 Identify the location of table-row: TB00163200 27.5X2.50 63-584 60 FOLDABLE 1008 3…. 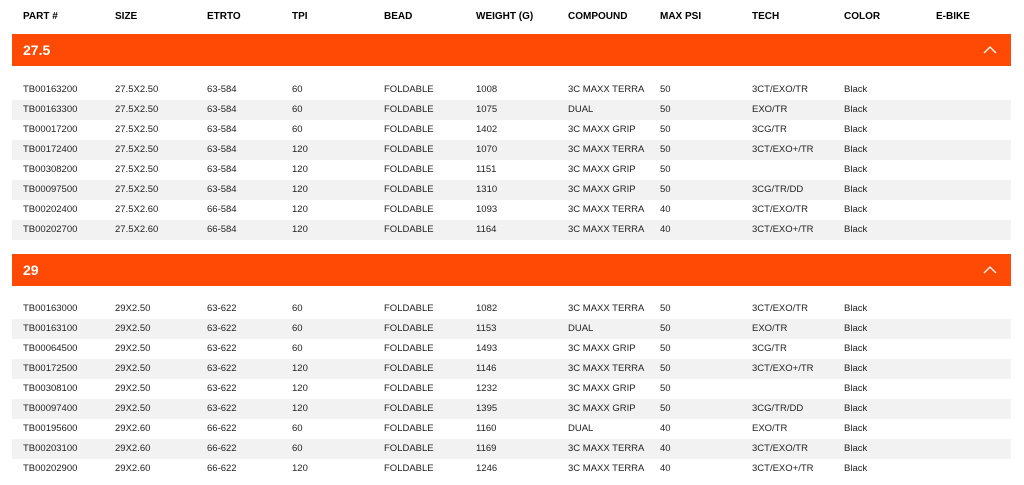
(511, 90).